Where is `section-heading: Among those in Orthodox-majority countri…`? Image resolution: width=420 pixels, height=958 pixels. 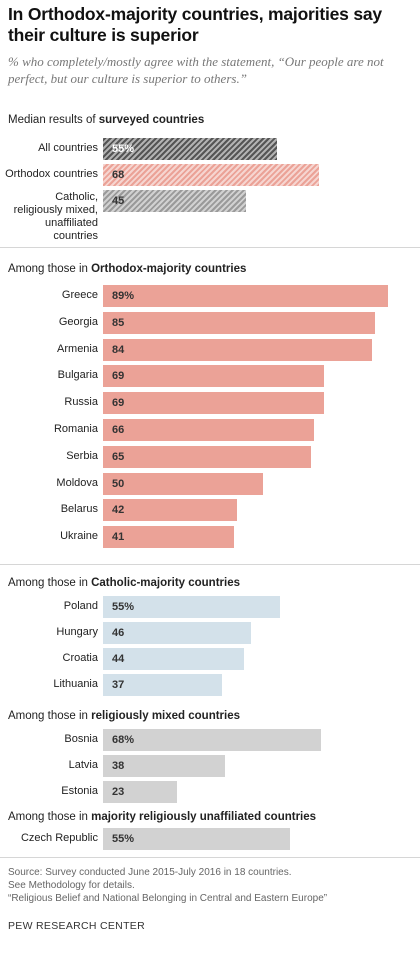
section-heading: Among those in Orthodox-majority countri… is located at coordinates (127, 269).